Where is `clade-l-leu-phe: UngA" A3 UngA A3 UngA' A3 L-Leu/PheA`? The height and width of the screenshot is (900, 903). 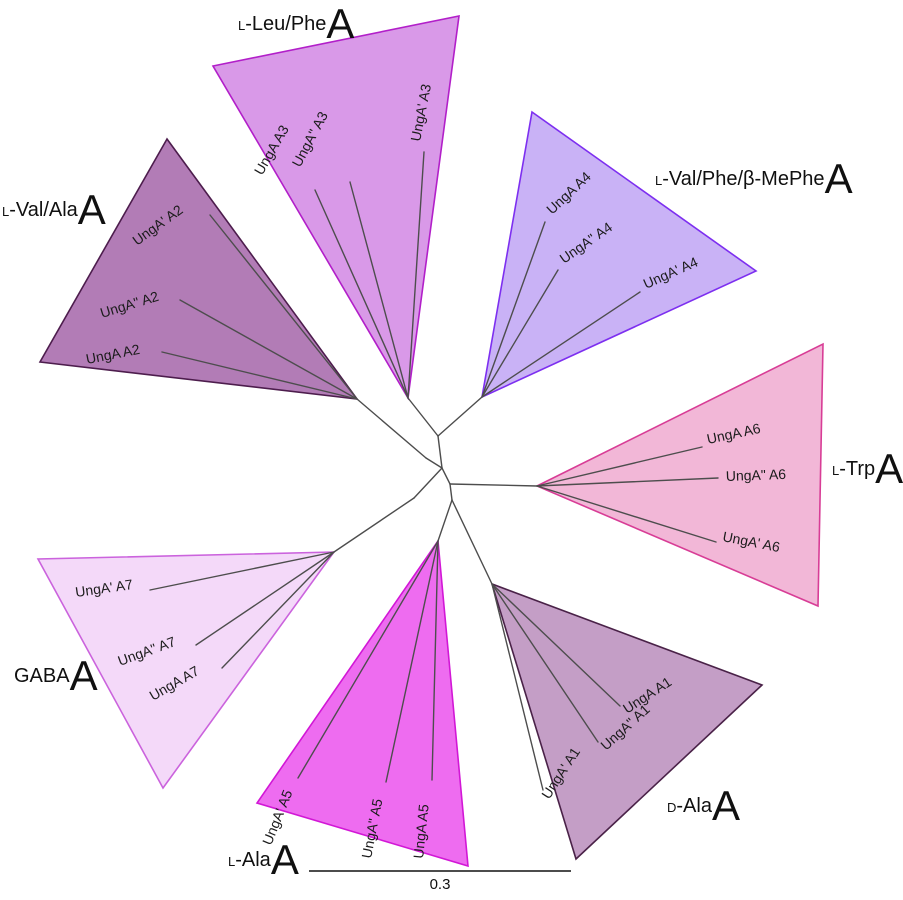
clade-l-leu-phe: UngA" A3 UngA A3 UngA' A3 L-Leu/PheA is located at coordinates (335, 200).